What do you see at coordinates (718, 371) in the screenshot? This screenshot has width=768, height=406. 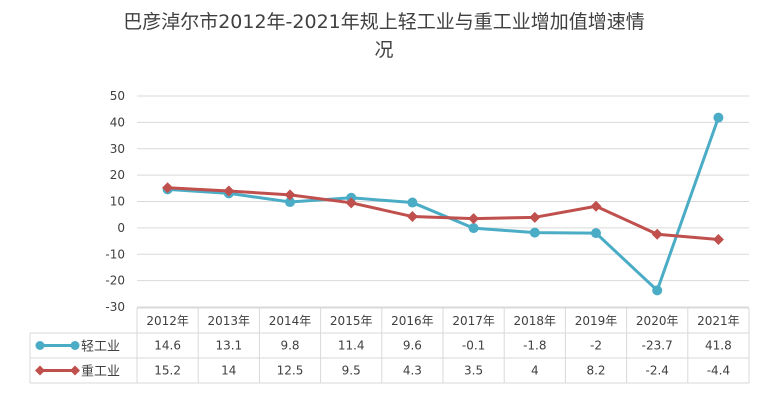 I see `data-label: -4.4` at bounding box center [718, 371].